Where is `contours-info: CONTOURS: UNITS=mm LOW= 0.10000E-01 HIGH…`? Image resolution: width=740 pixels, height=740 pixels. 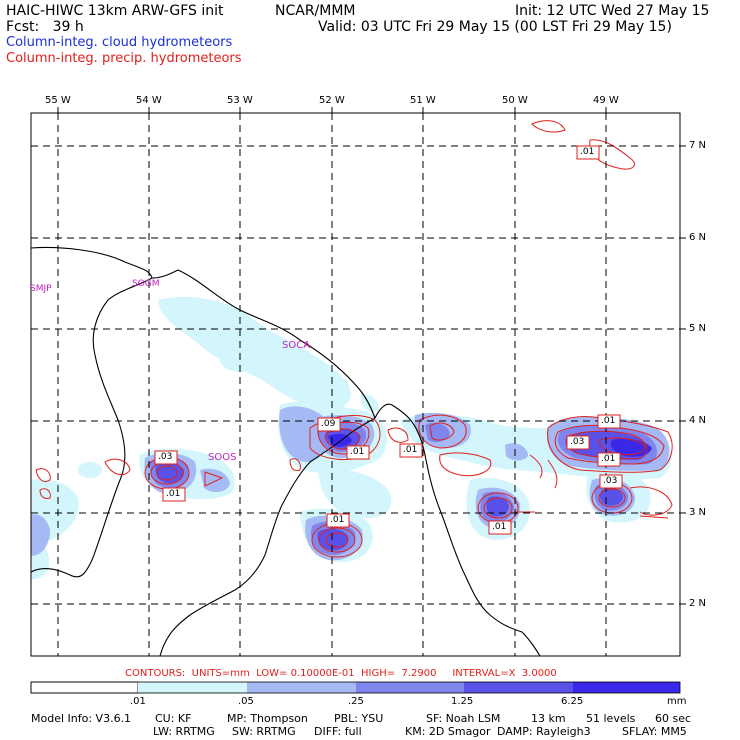 contours-info: CONTOURS: UNITS=mm LOW= 0.10000E-01 HIGH… is located at coordinates (341, 673).